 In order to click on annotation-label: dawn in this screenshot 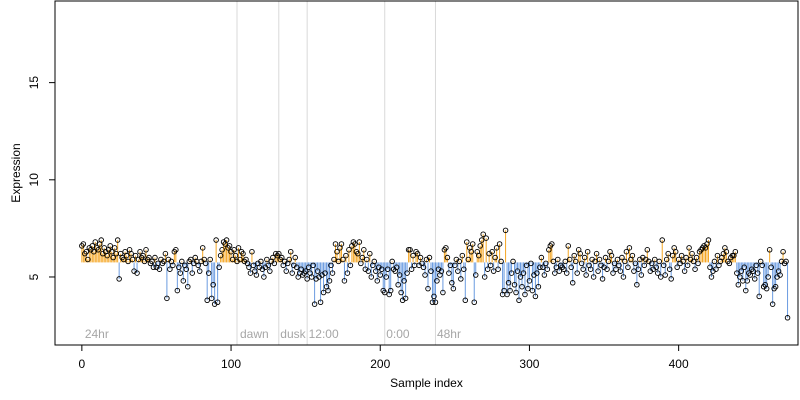, I will do `click(254, 334)`.